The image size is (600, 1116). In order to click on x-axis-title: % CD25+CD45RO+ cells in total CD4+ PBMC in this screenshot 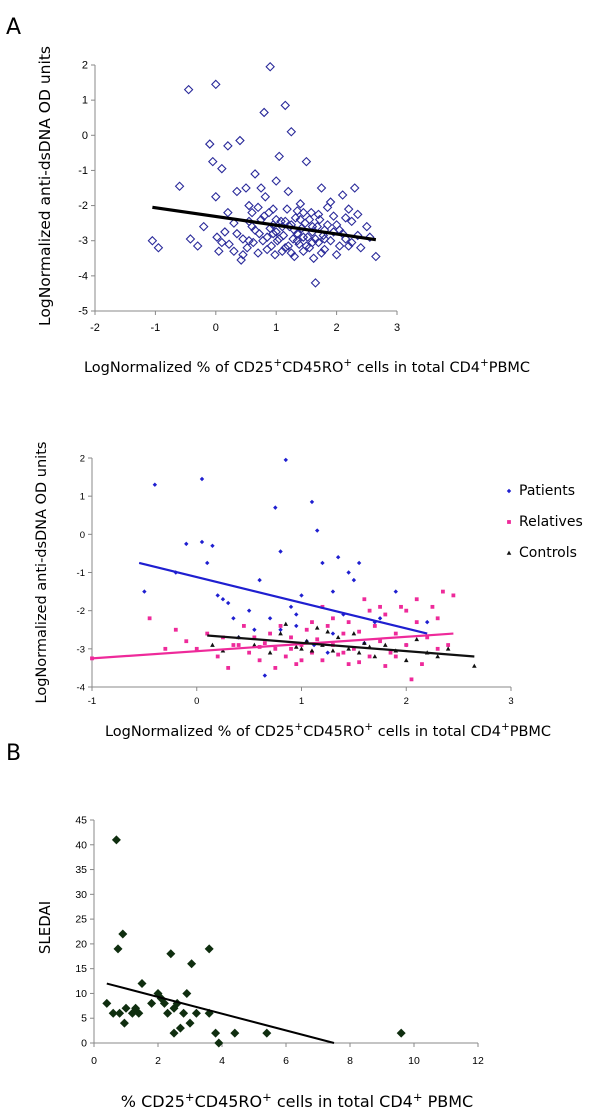, I will do `click(297, 1100)`.